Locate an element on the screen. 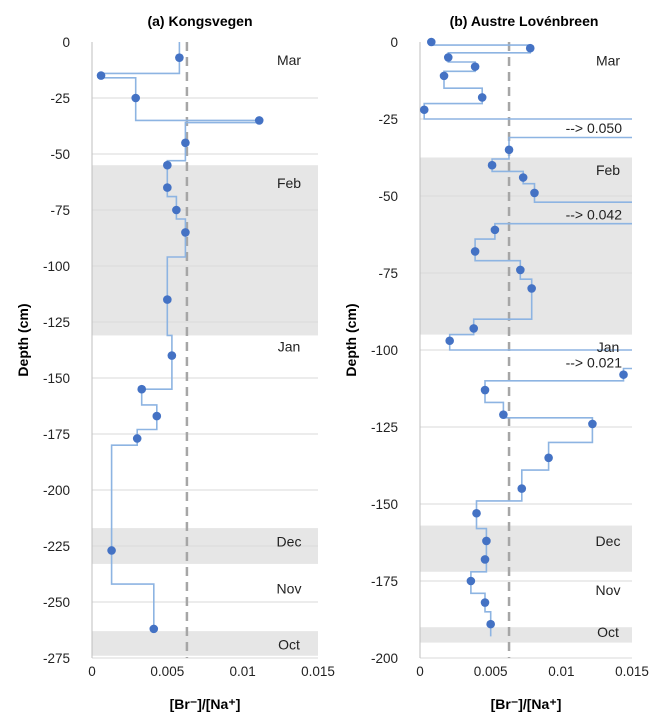 This screenshot has width=654, height=720. chart-title: (a) Kongsvegen is located at coordinates (199, 21).